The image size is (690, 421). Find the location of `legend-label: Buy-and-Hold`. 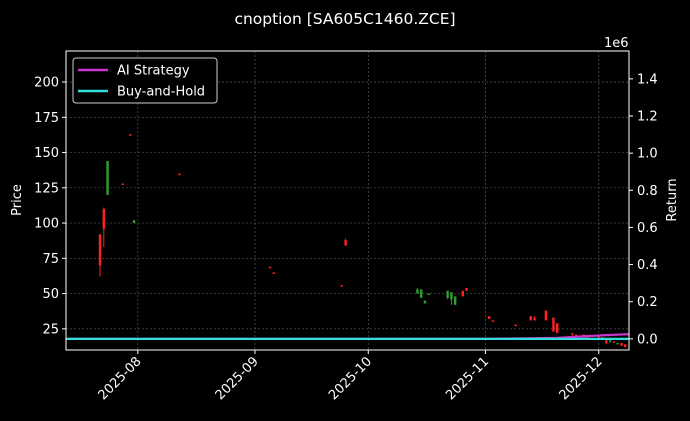

legend-label: Buy-and-Hold is located at coordinates (161, 92).